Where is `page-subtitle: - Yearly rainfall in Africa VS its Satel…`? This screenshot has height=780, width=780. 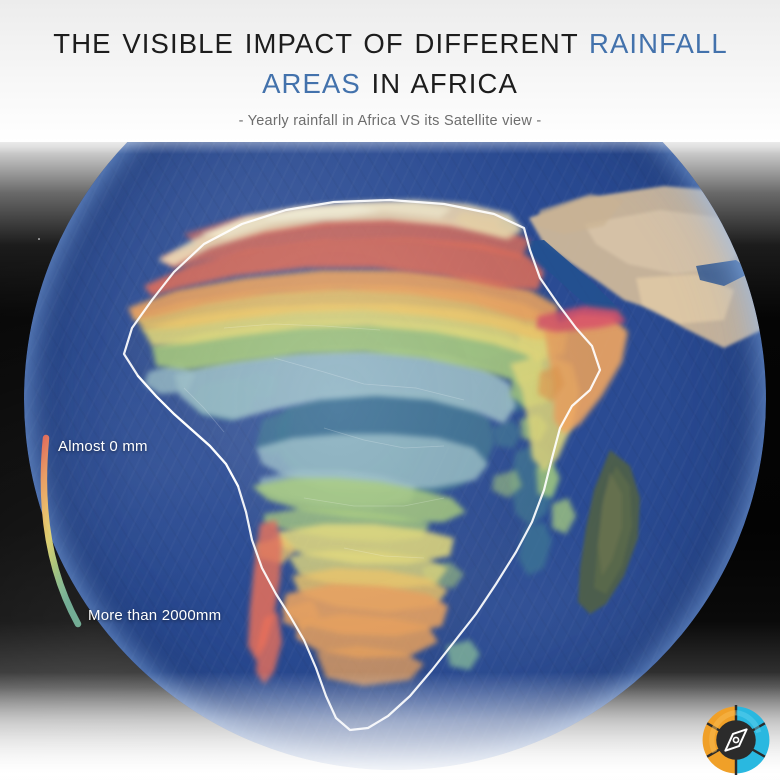 page-subtitle: - Yearly rainfall in Africa VS its Satel… is located at coordinates (390, 121).